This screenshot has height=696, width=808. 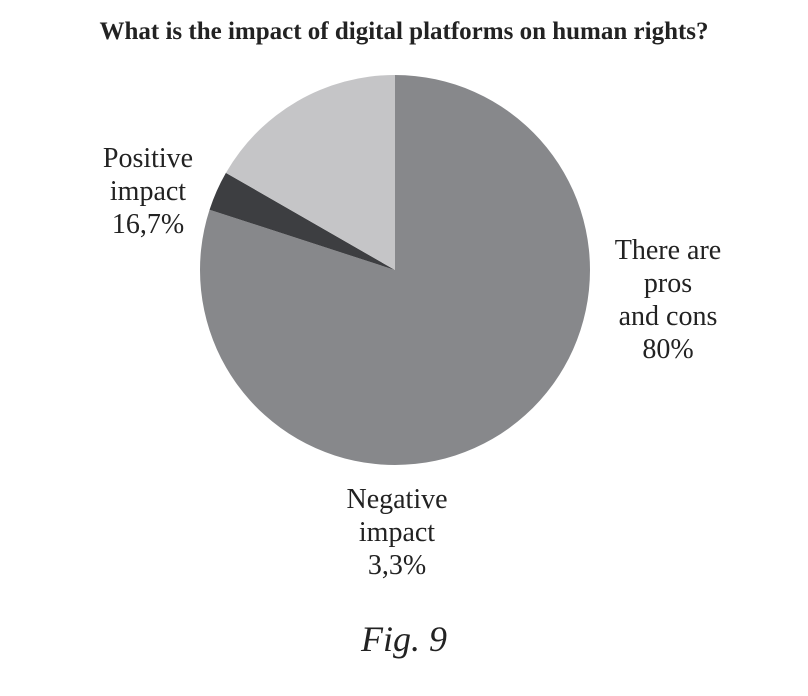 I want to click on label-line: pros, so click(x=668, y=283).